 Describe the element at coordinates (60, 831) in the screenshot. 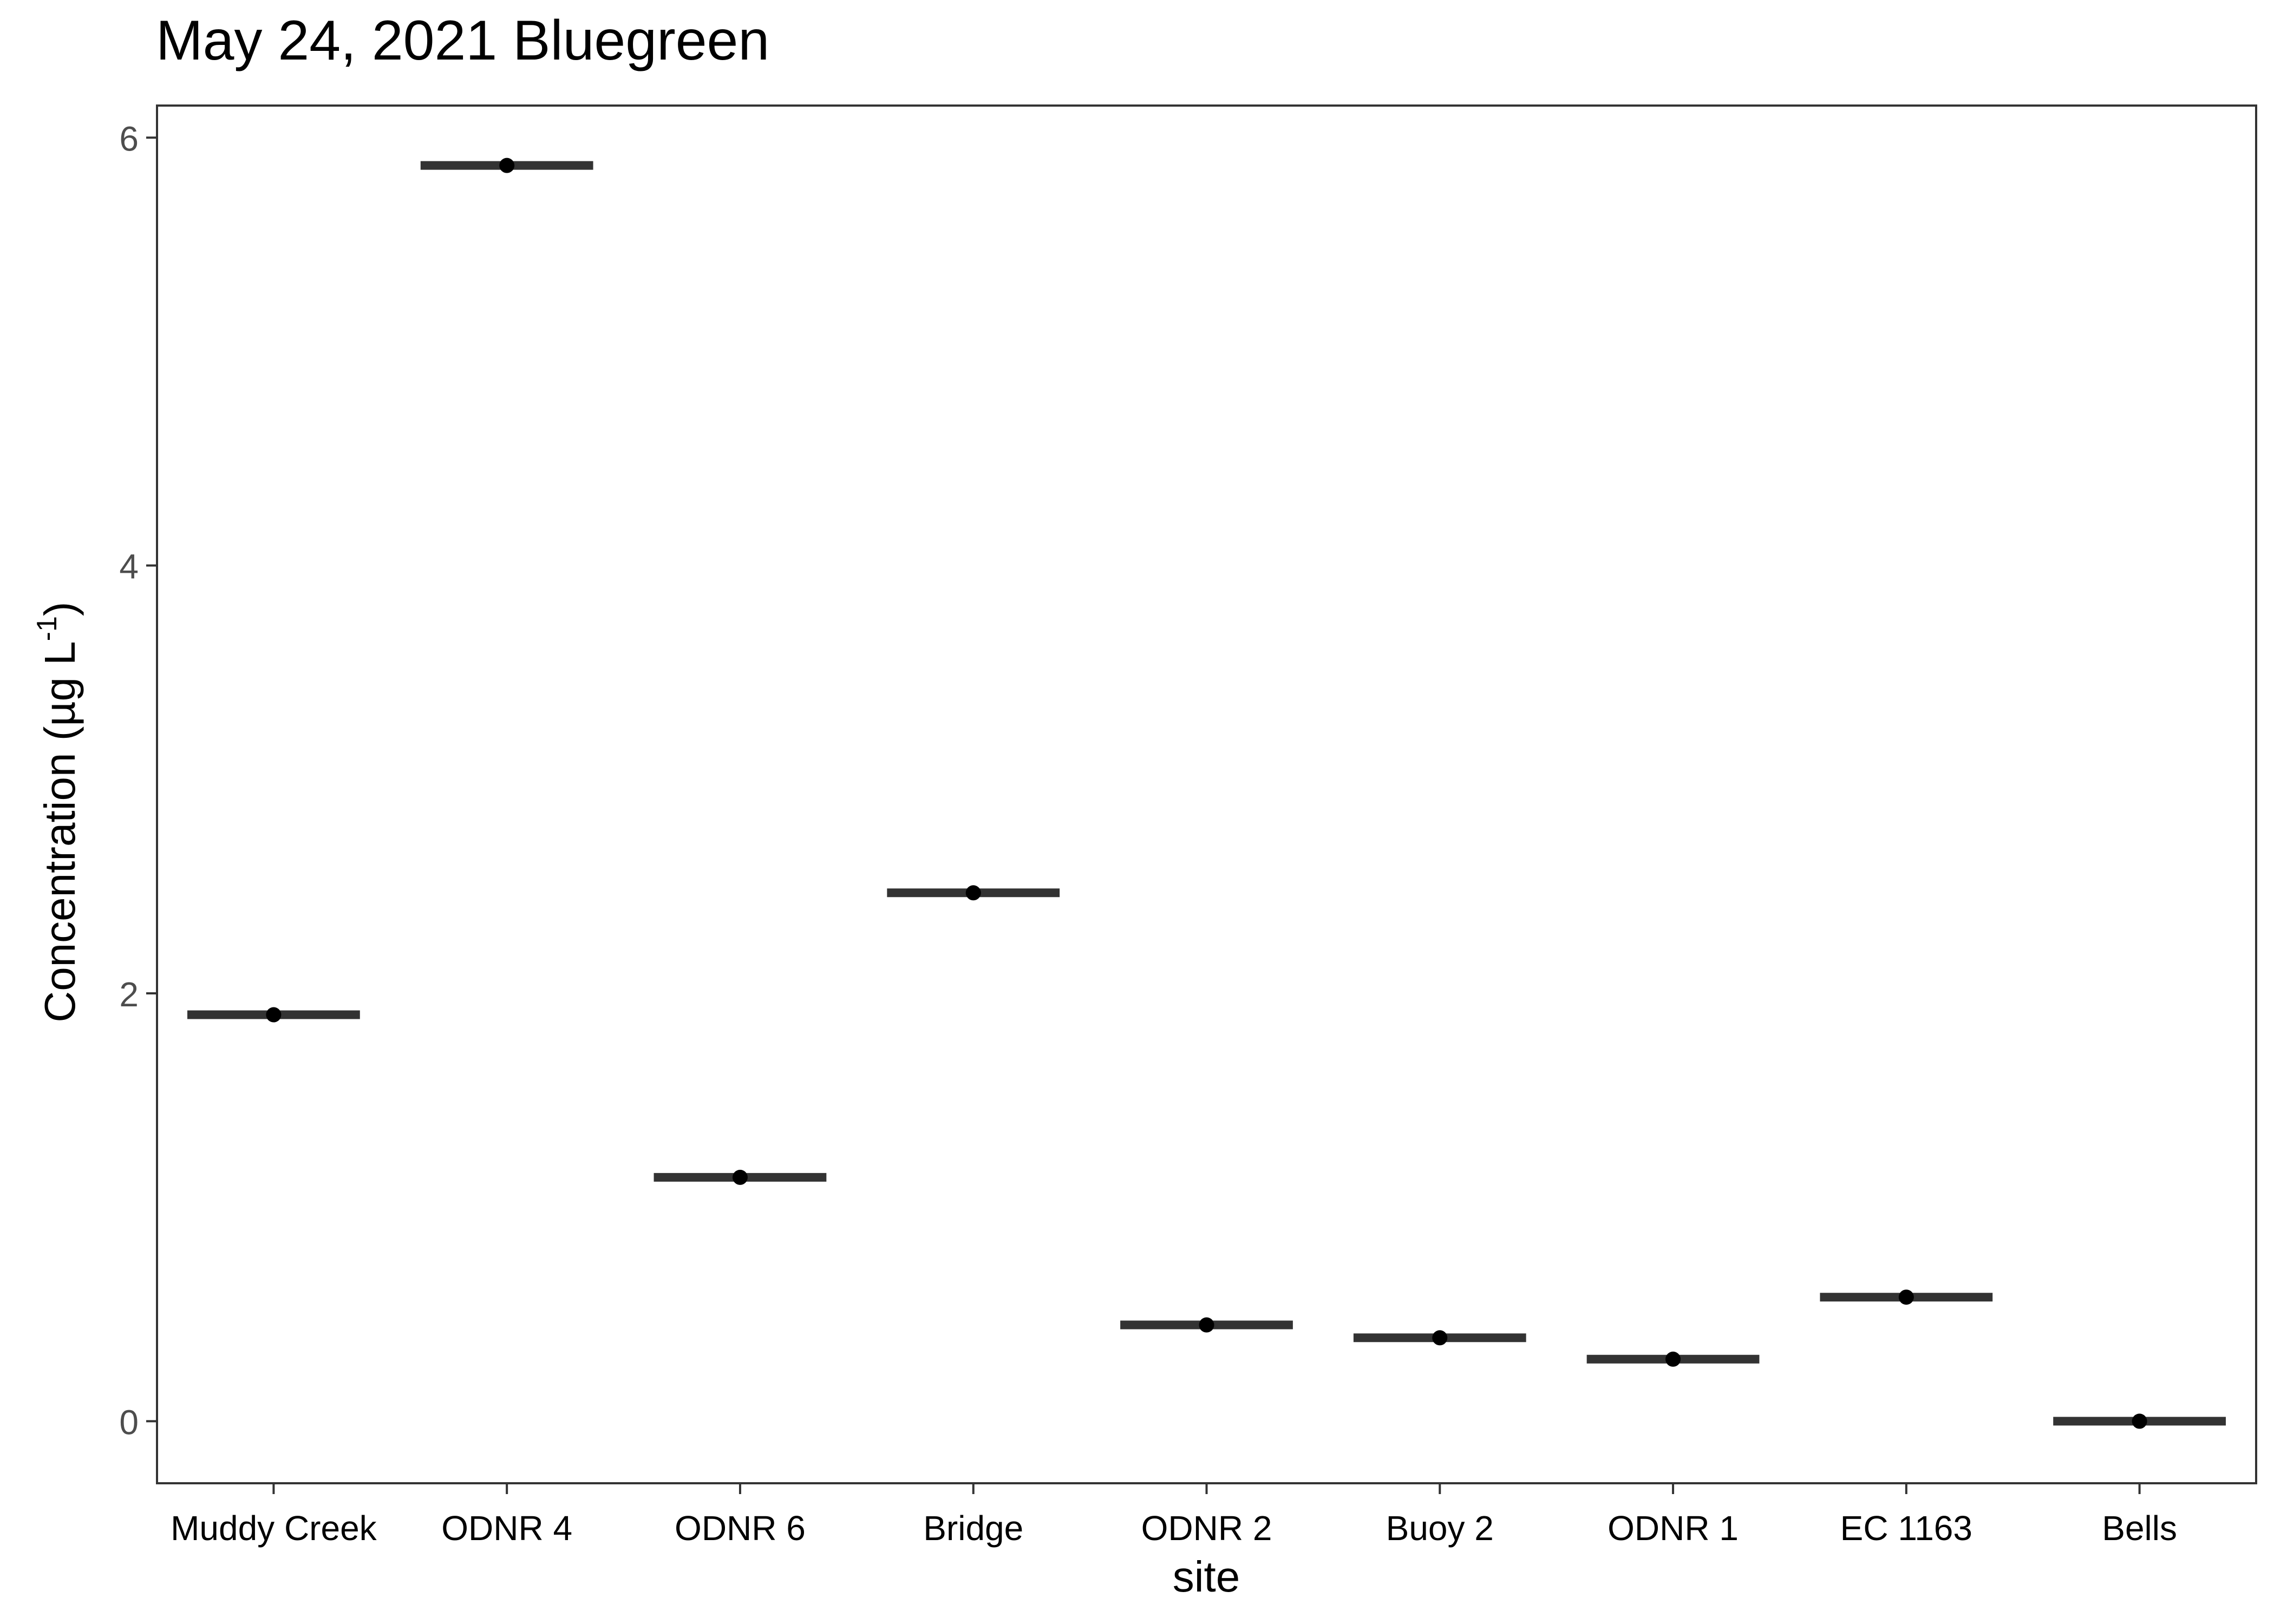

I see `y-axis-title-main: Concentration (µg L` at that location.